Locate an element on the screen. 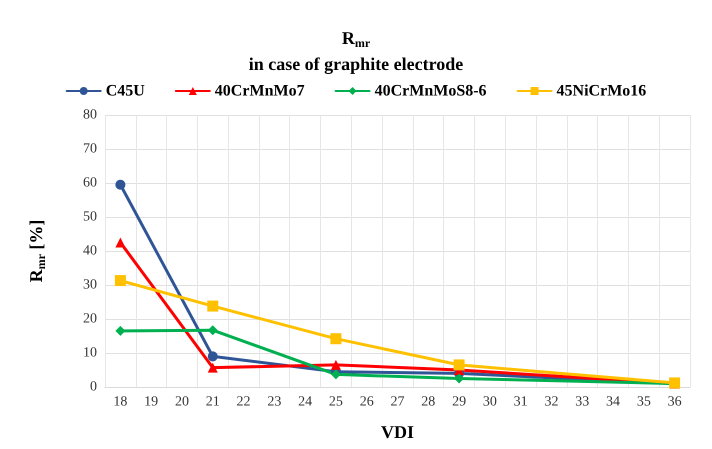 The image size is (712, 449). x-axis-title: VDI is located at coordinates (397, 432).